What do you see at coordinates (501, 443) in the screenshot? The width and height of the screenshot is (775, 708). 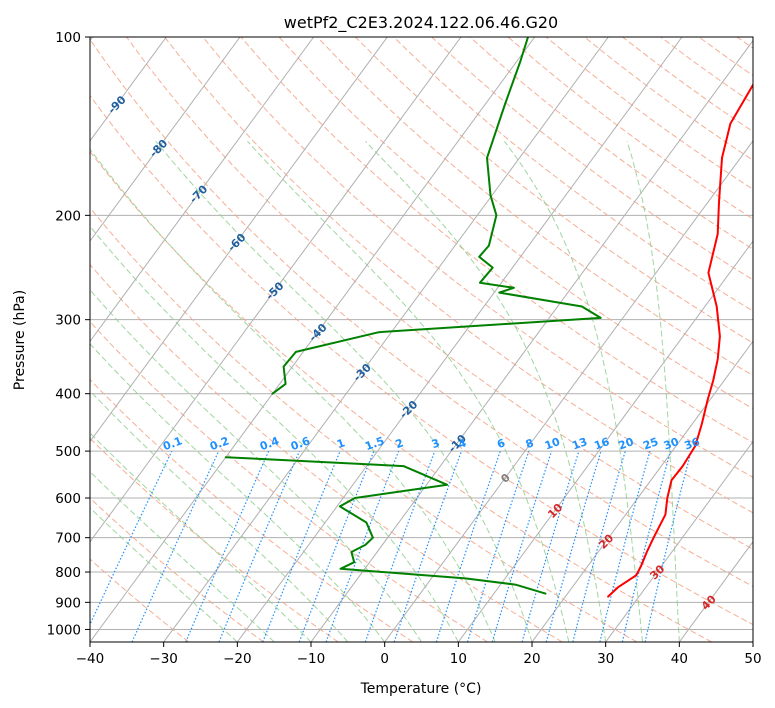 I see `mixing-ratio-label: 6` at bounding box center [501, 443].